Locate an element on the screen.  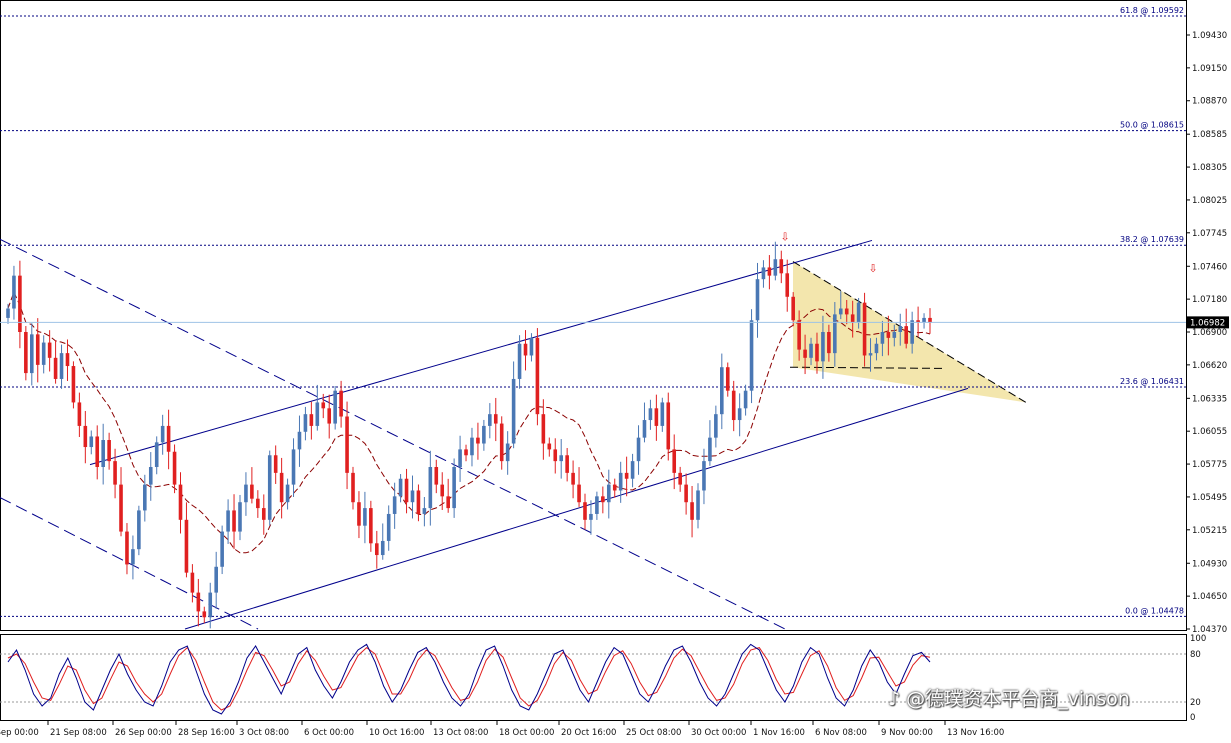
y-tick-label: 1.07745 is located at coordinates (1209, 234).